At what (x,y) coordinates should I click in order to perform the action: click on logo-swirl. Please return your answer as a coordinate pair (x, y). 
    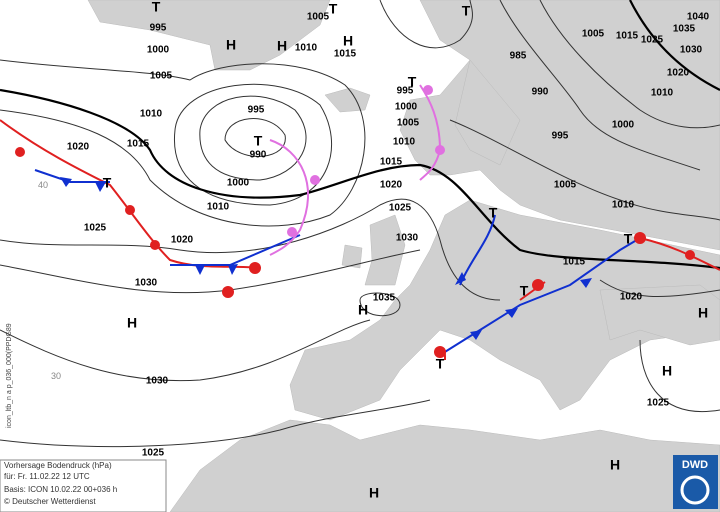
    Looking at the image, I should click on (695, 490).